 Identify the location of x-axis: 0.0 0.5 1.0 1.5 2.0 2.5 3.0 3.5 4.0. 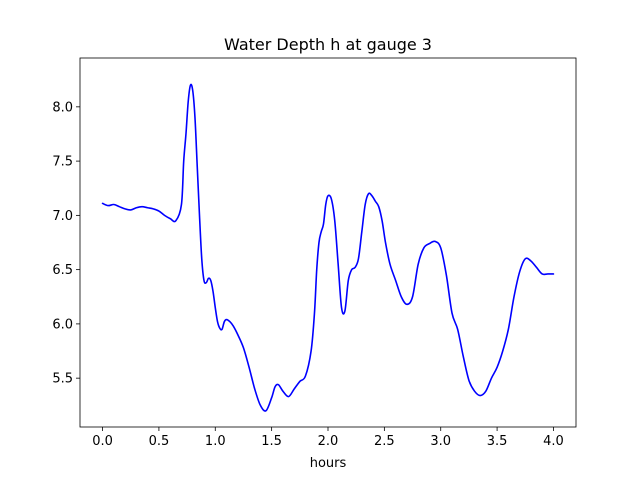
(328, 438).